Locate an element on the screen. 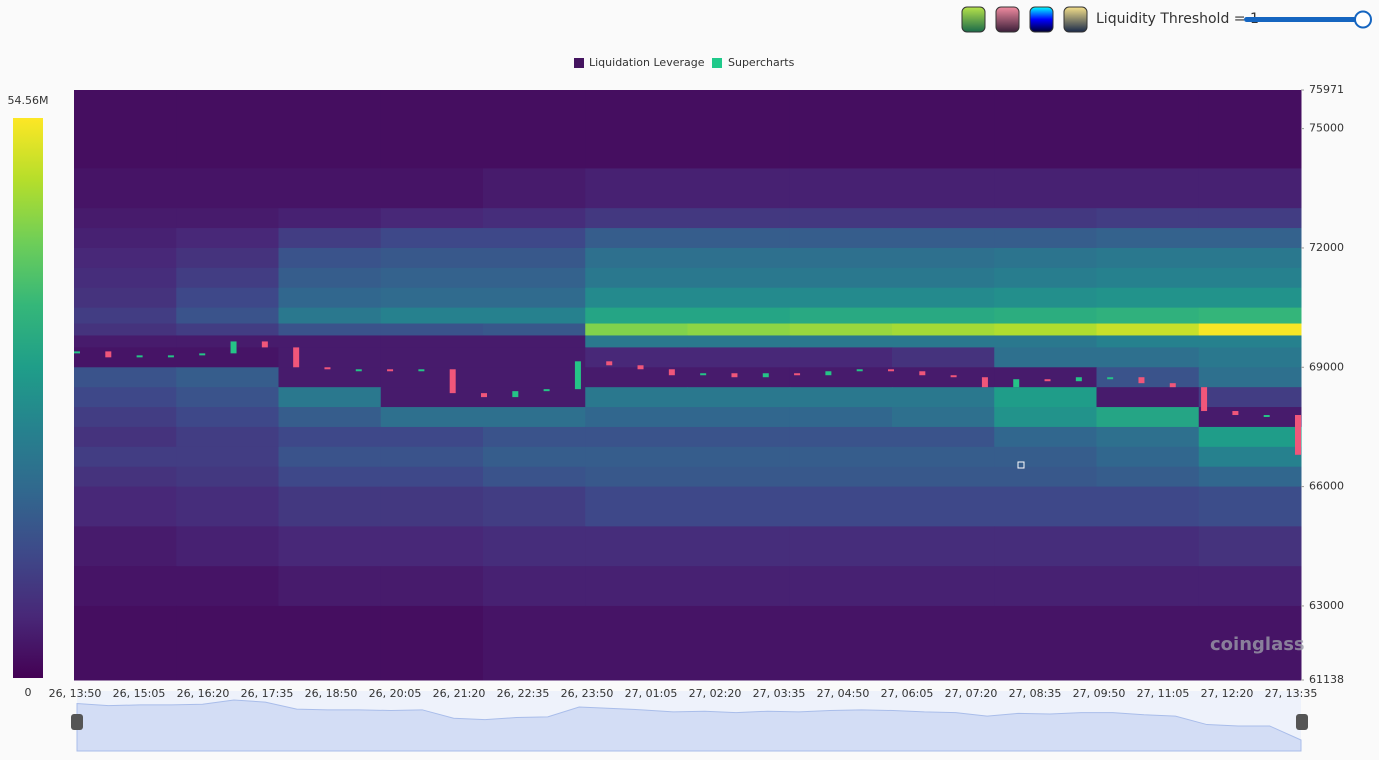  x-tick-label: 26, 16:20 is located at coordinates (203, 693).